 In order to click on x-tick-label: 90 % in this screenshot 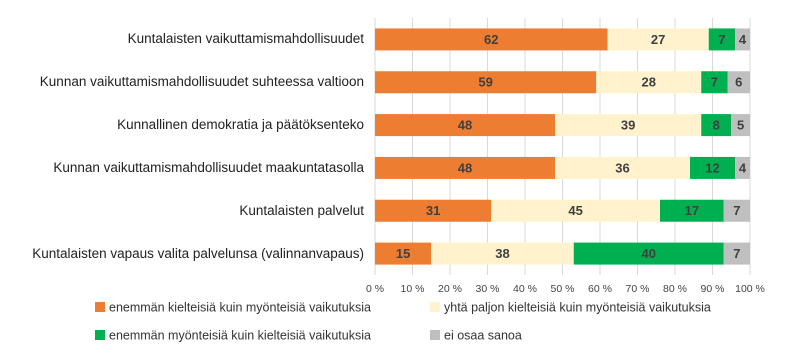, I will do `click(713, 289)`.